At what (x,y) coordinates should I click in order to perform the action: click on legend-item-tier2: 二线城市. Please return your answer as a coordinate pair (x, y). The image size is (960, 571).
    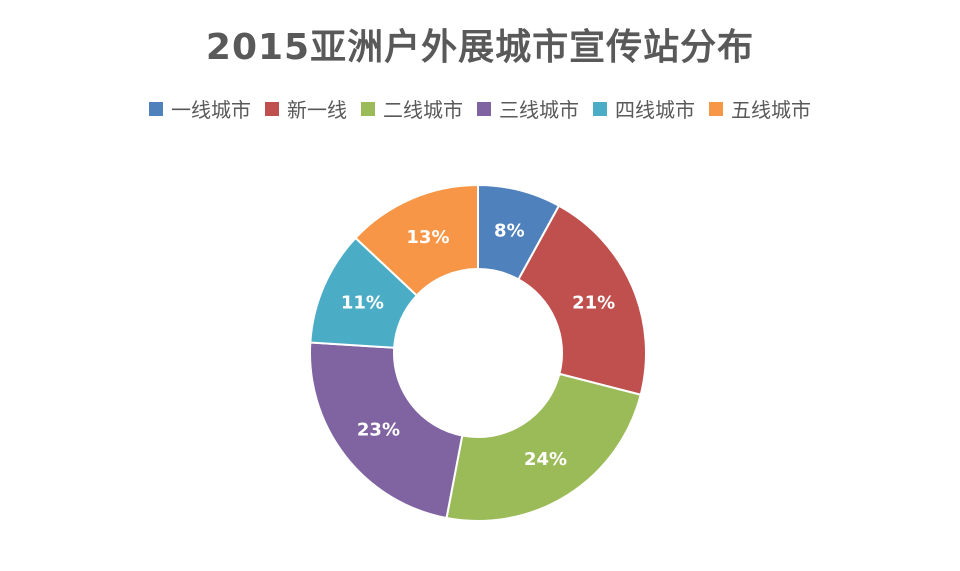
    Looking at the image, I should click on (412, 108).